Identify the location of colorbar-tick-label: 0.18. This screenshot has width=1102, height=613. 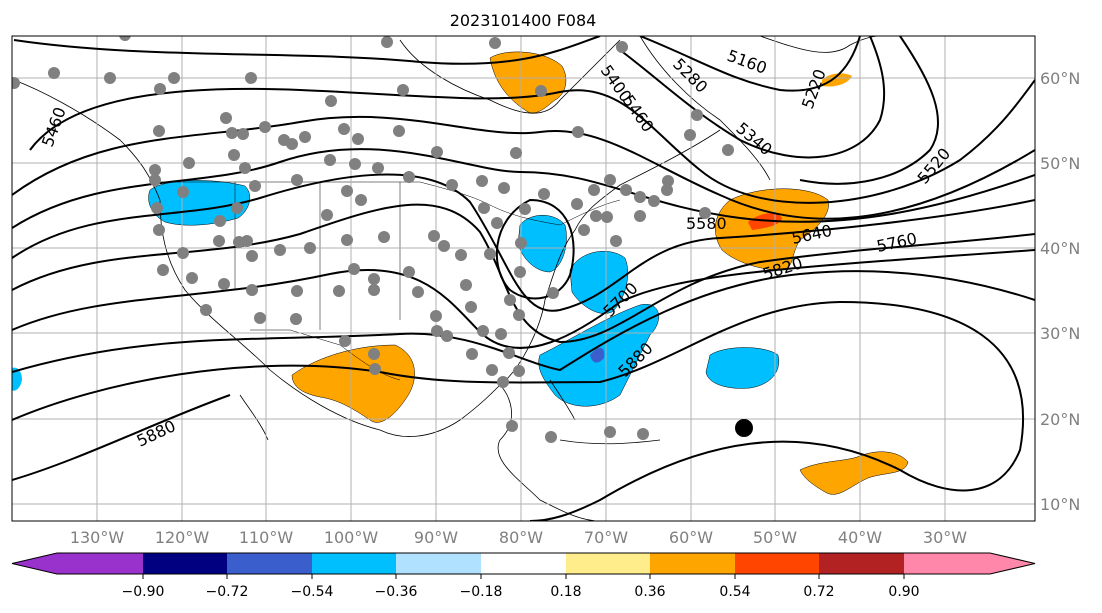
(565, 592).